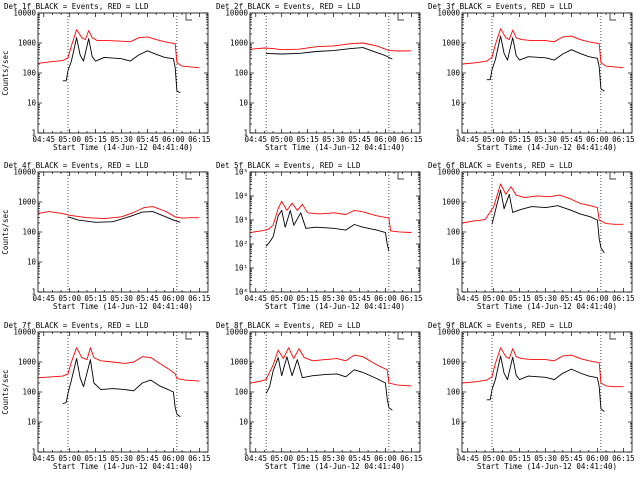 The image size is (640, 480). Describe the element at coordinates (241, 268) in the screenshot. I see `y-tick-label: 10¹` at that location.